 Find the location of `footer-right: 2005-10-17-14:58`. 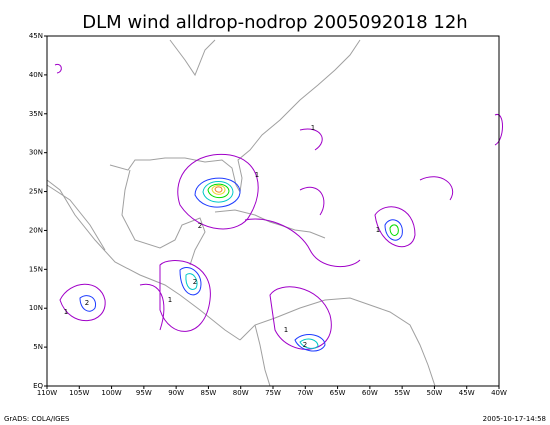

footer-right: 2005-10-17-14:58 is located at coordinates (514, 419).